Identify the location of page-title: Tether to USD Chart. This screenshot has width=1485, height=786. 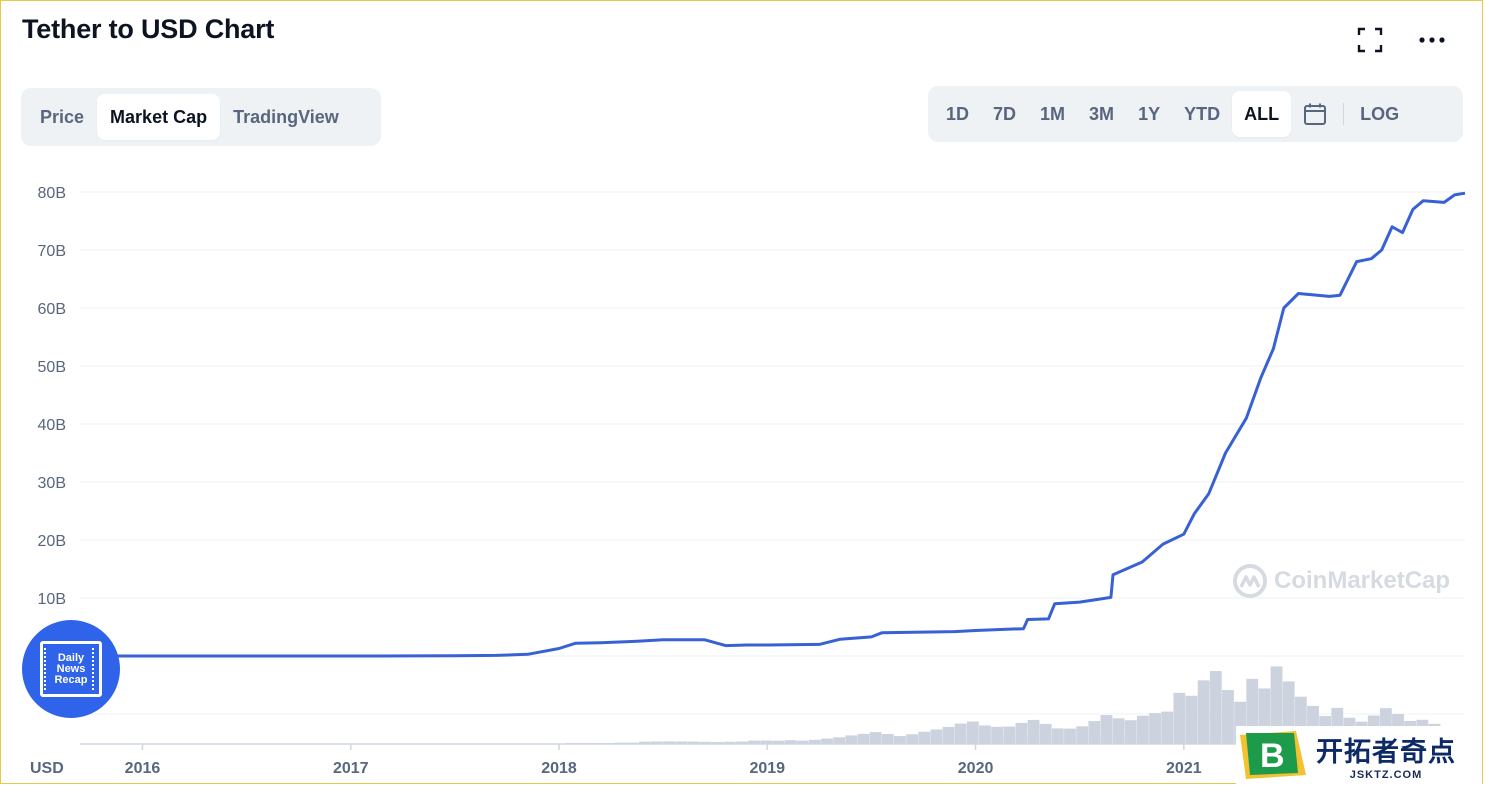
(148, 29).